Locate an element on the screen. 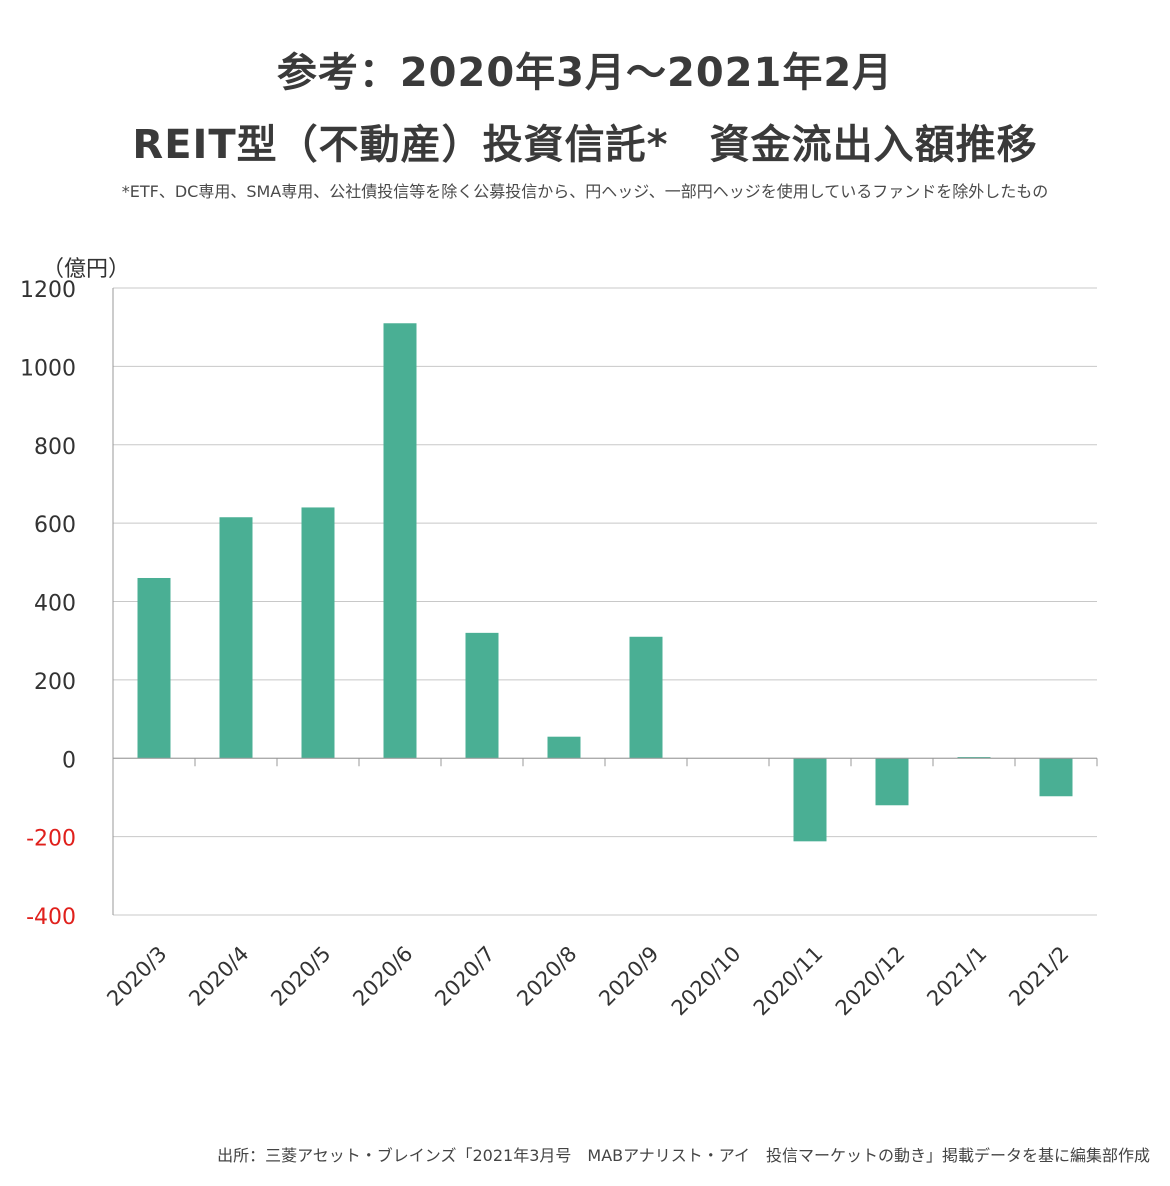  bar-2020/8 is located at coordinates (564, 747).